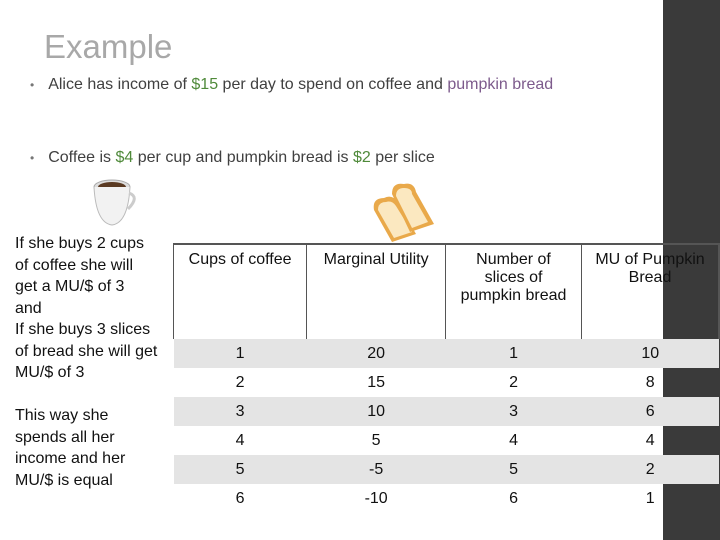 The width and height of the screenshot is (720, 540). What do you see at coordinates (50, 372) in the screenshot?
I see `text-line: MU/$ of 3` at bounding box center [50, 372].